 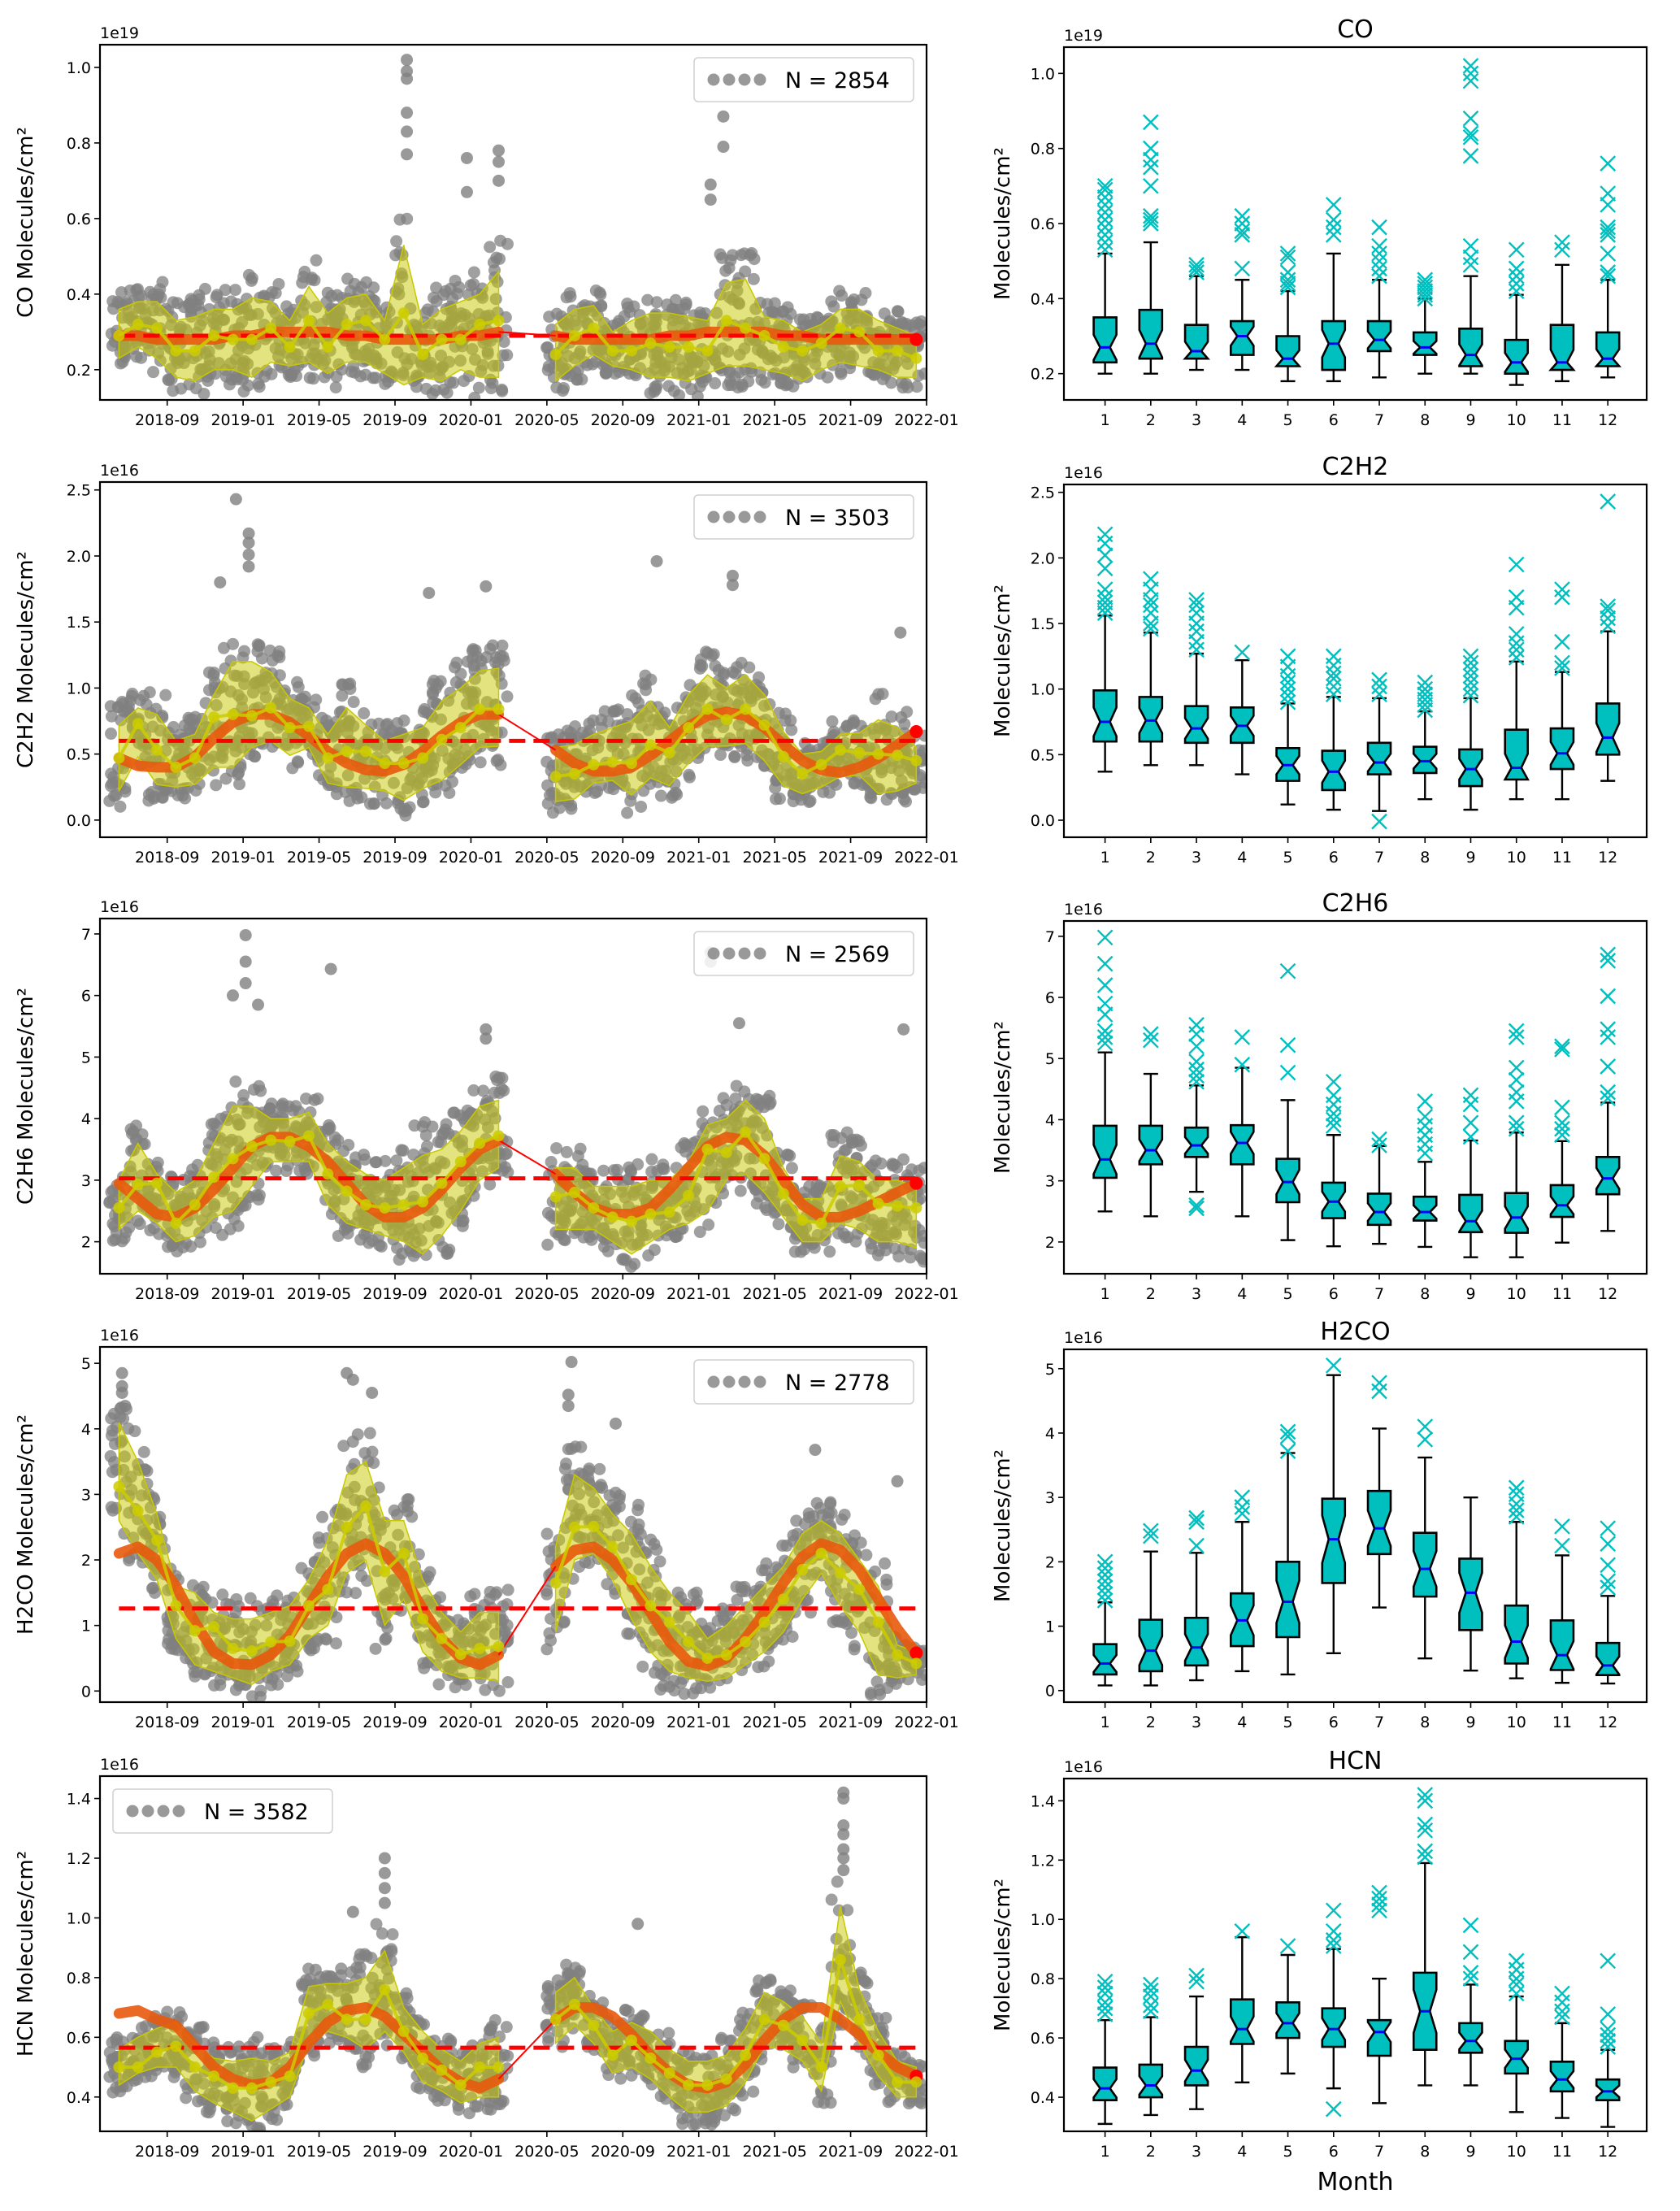 I want to click on y-tick-label: 3, so click(x=86, y=1495).